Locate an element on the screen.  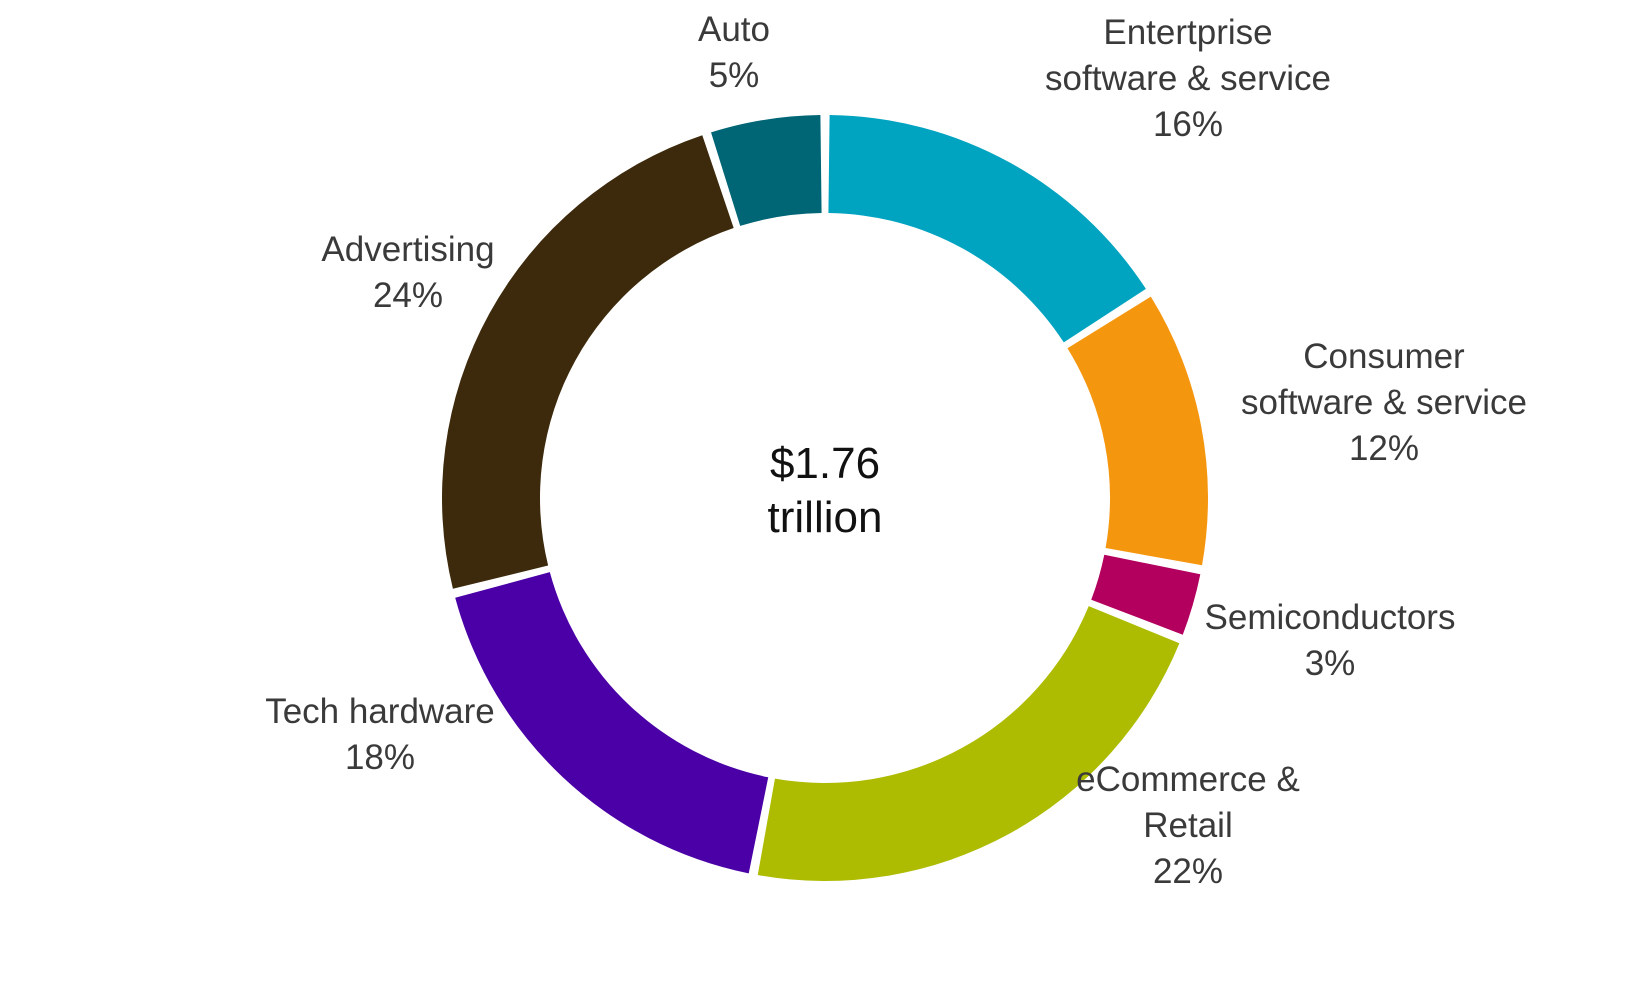
value-label-consumer-software-service: 12% is located at coordinates (1384, 448).